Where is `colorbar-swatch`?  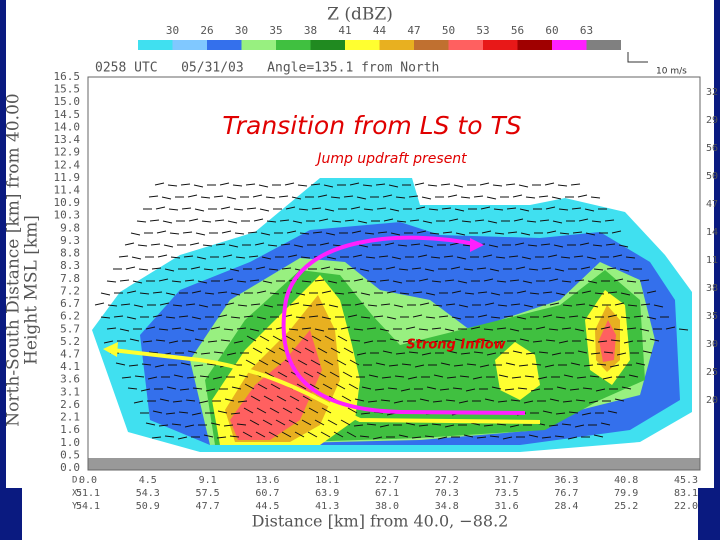
colorbar-swatch is located at coordinates (258, 45).